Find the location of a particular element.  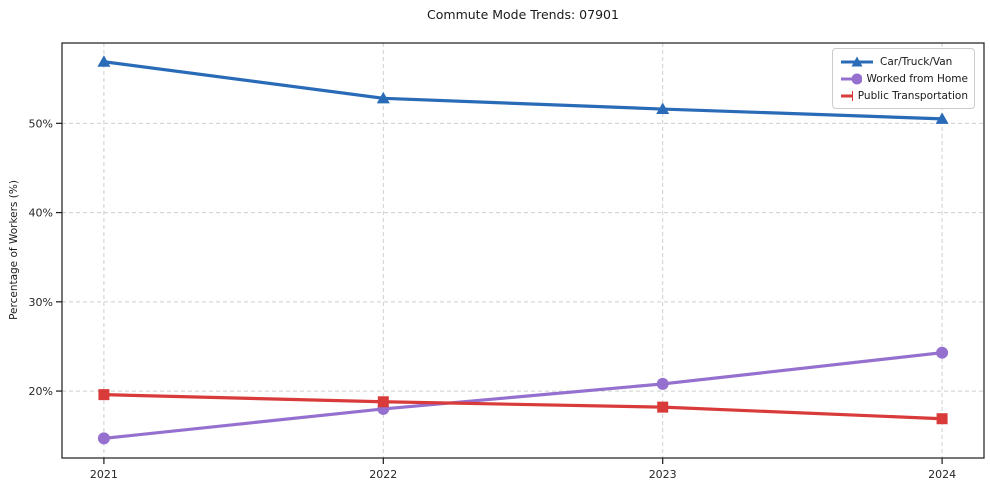

legend-marker-circle-icon is located at coordinates (851, 78).